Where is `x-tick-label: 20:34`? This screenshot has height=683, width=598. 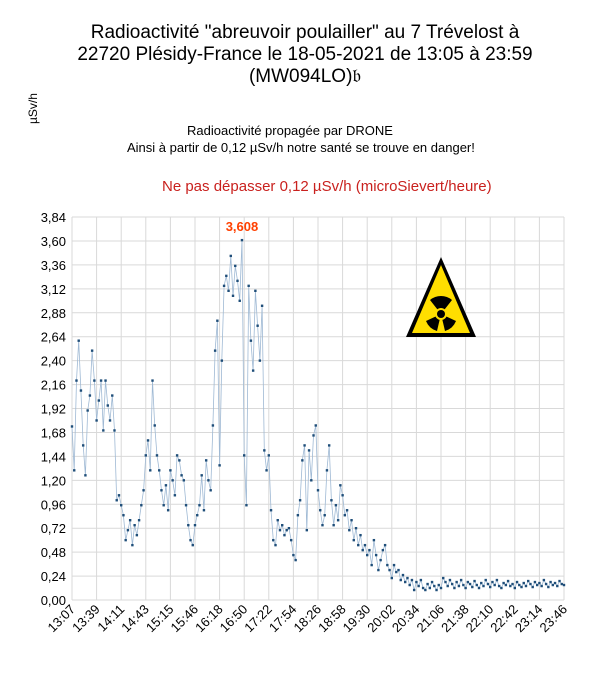
x-tick-label: 20:34 is located at coordinates (406, 619).